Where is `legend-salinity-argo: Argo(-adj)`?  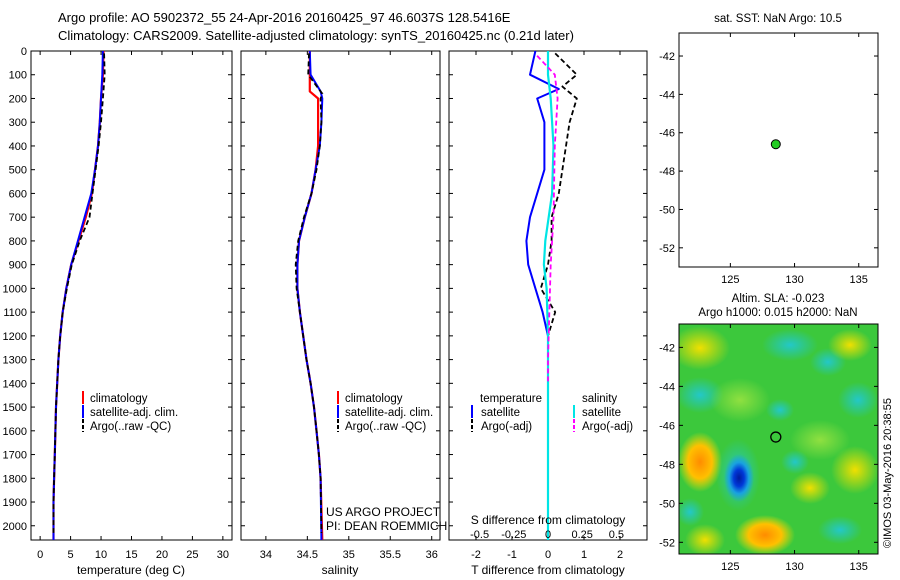 legend-salinity-argo: Argo(-adj) is located at coordinates (607, 427).